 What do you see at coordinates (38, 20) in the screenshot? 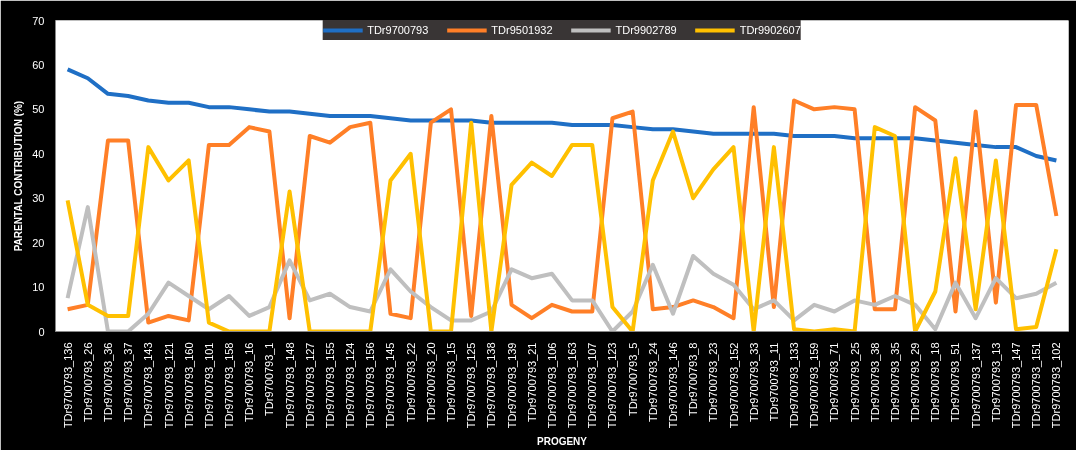
I see `y-tick-label: 70` at bounding box center [38, 20].